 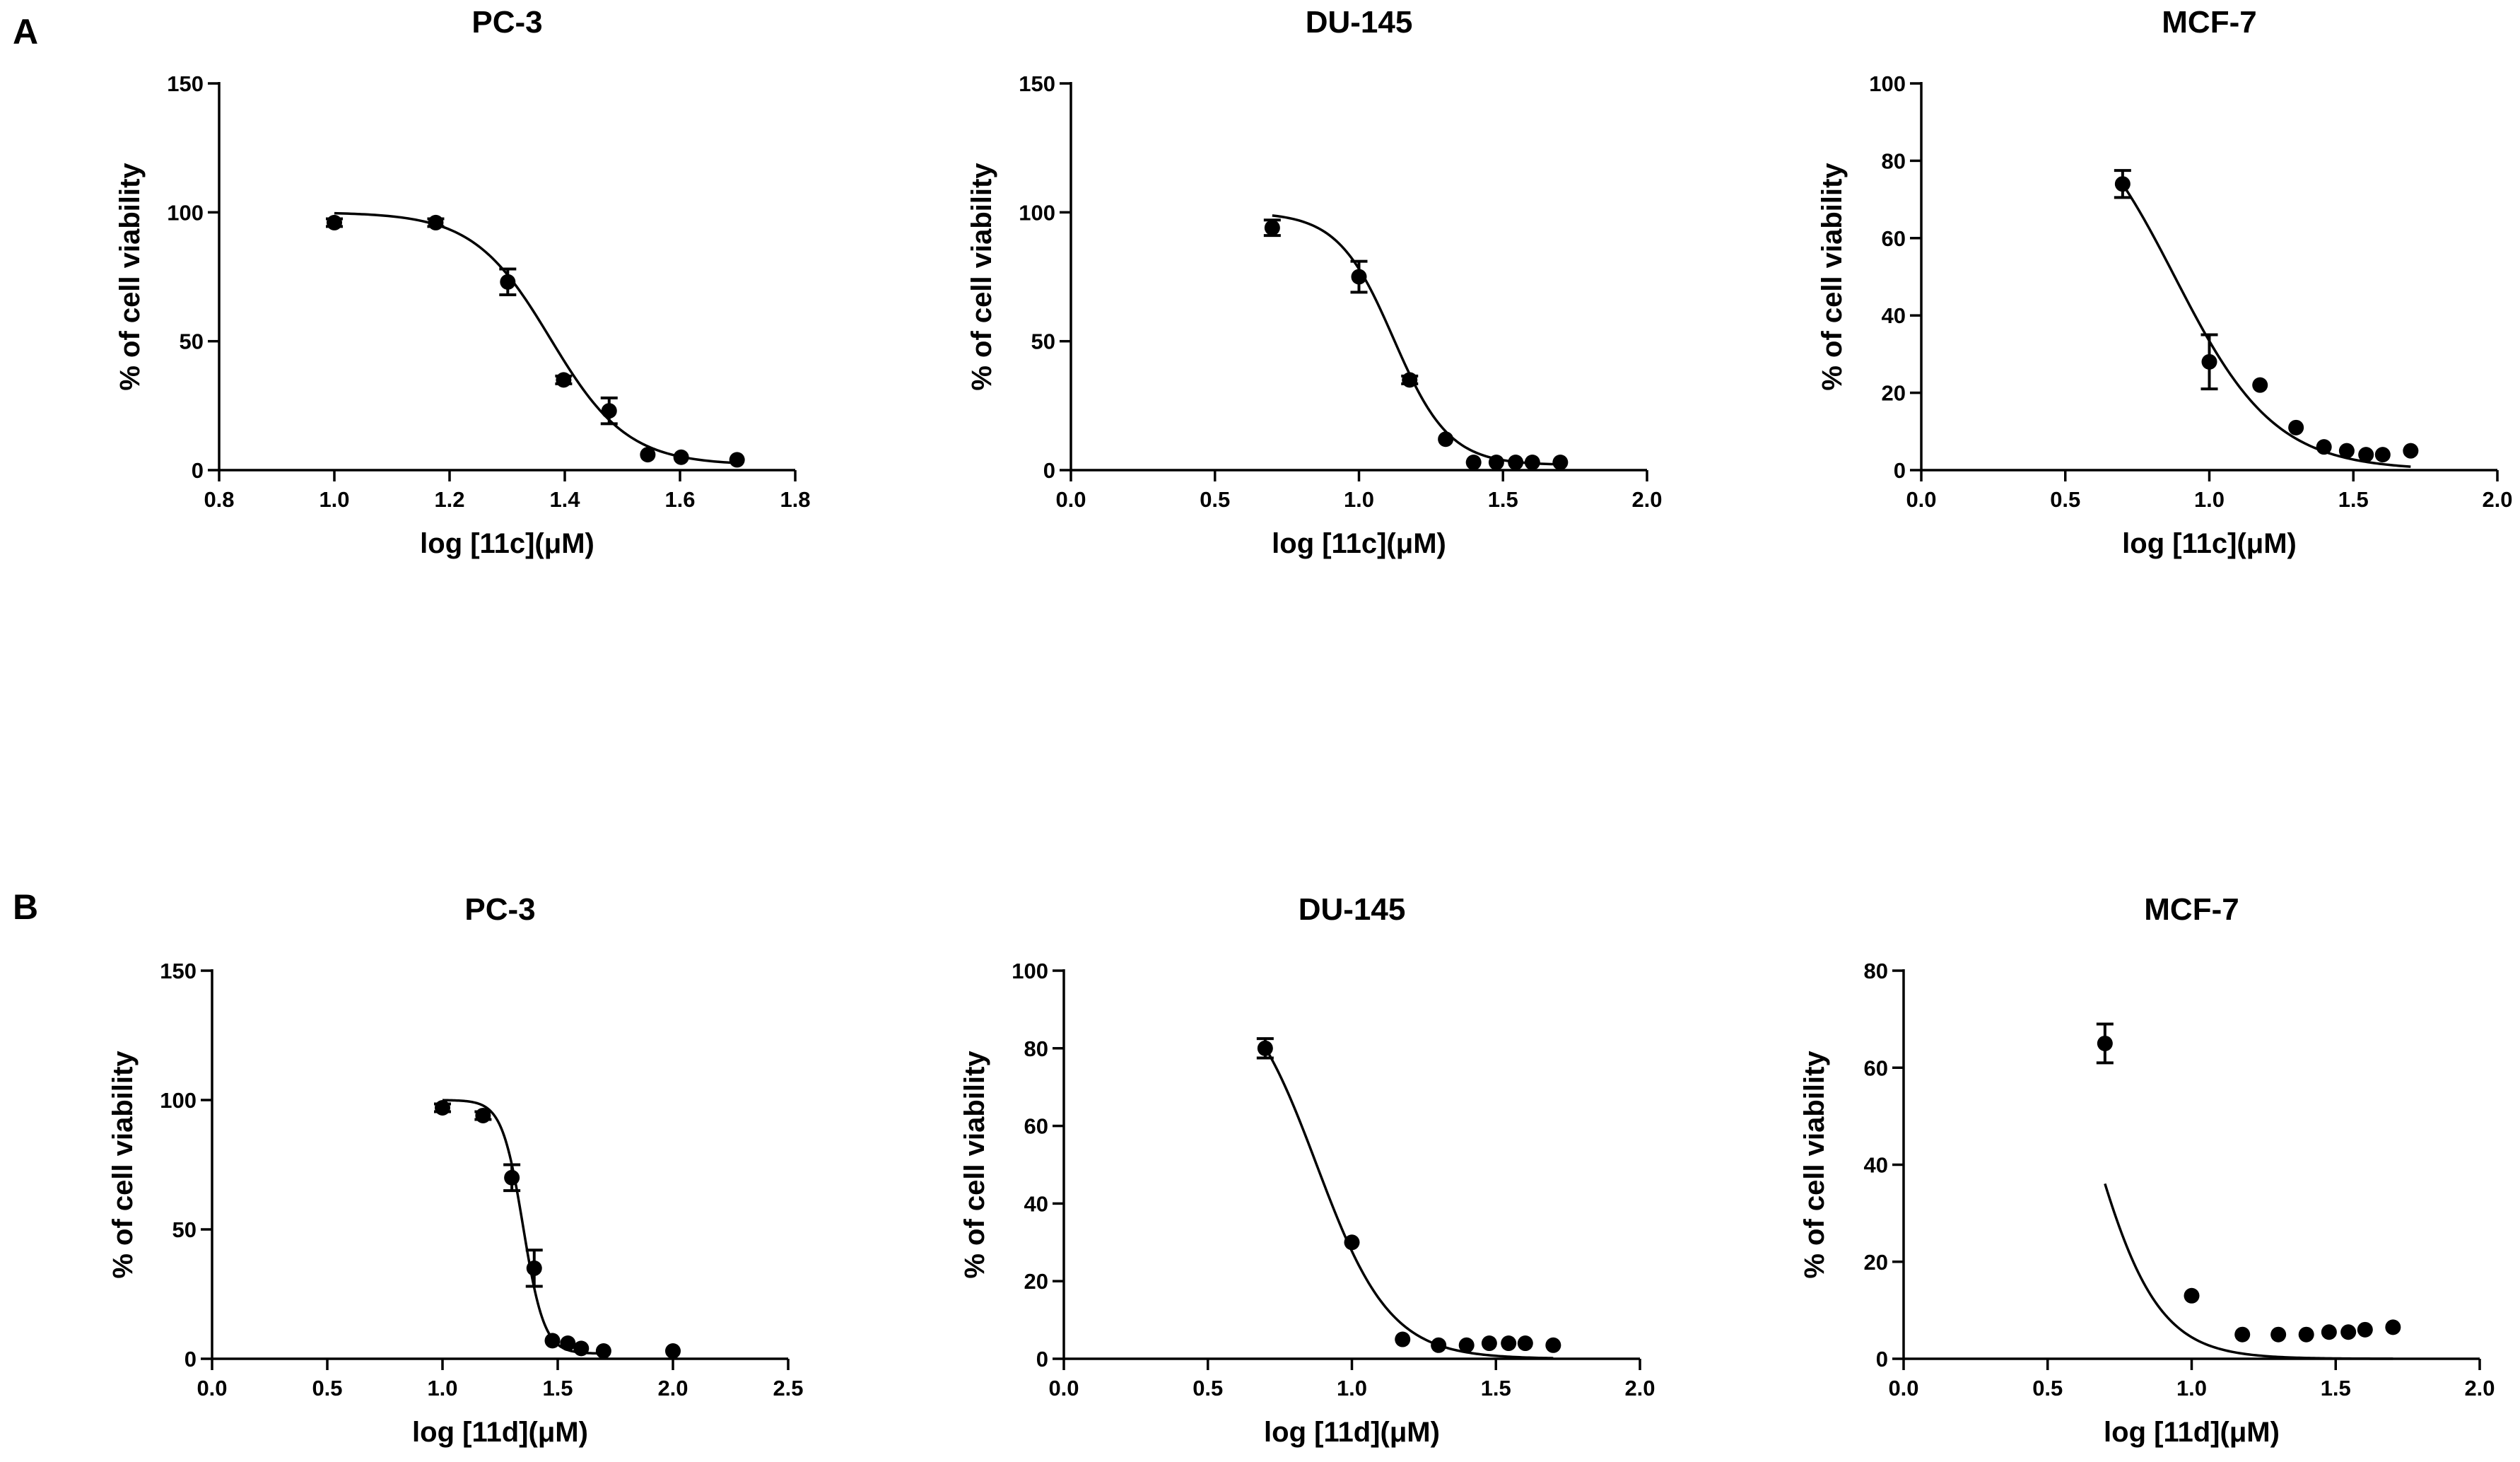 I want to click on panel-label-b: B, so click(x=26, y=907).